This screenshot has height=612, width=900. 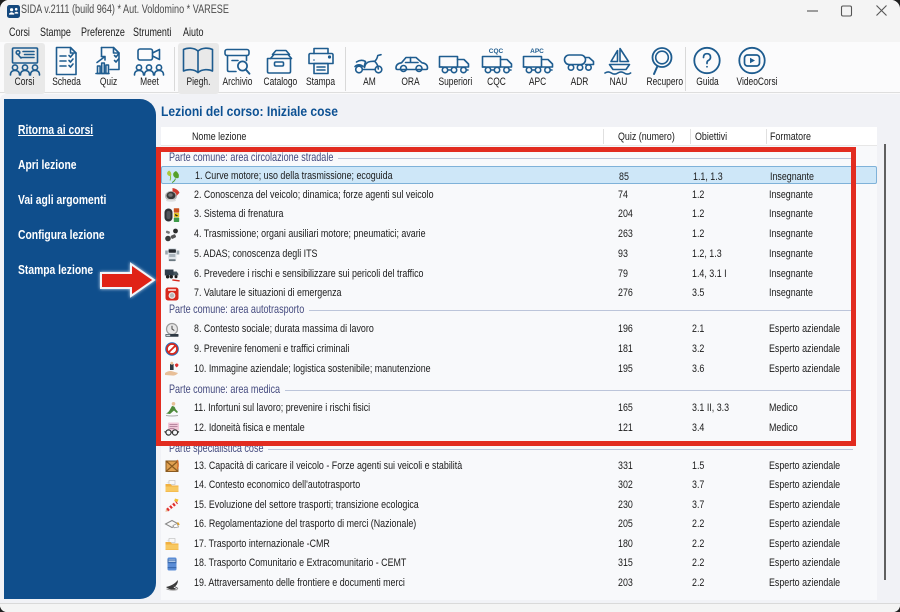 I want to click on svg-text: APC, so click(x=537, y=51).